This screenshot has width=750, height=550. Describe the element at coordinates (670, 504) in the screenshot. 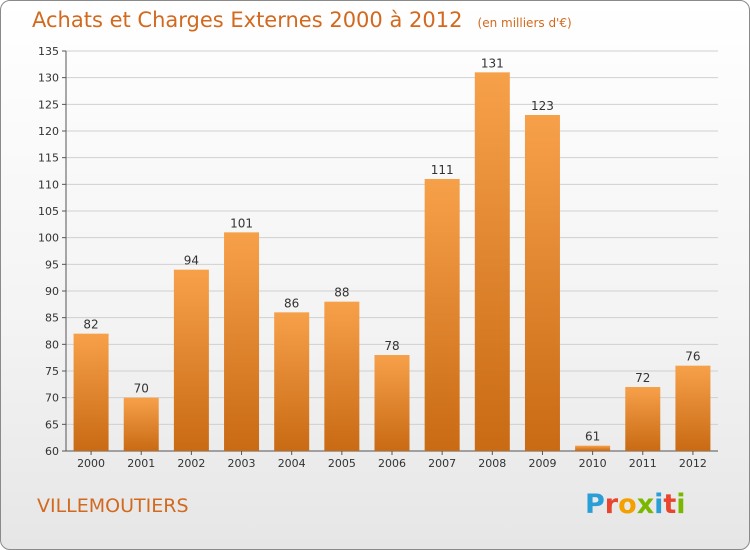

I see `brand-letter: t` at that location.